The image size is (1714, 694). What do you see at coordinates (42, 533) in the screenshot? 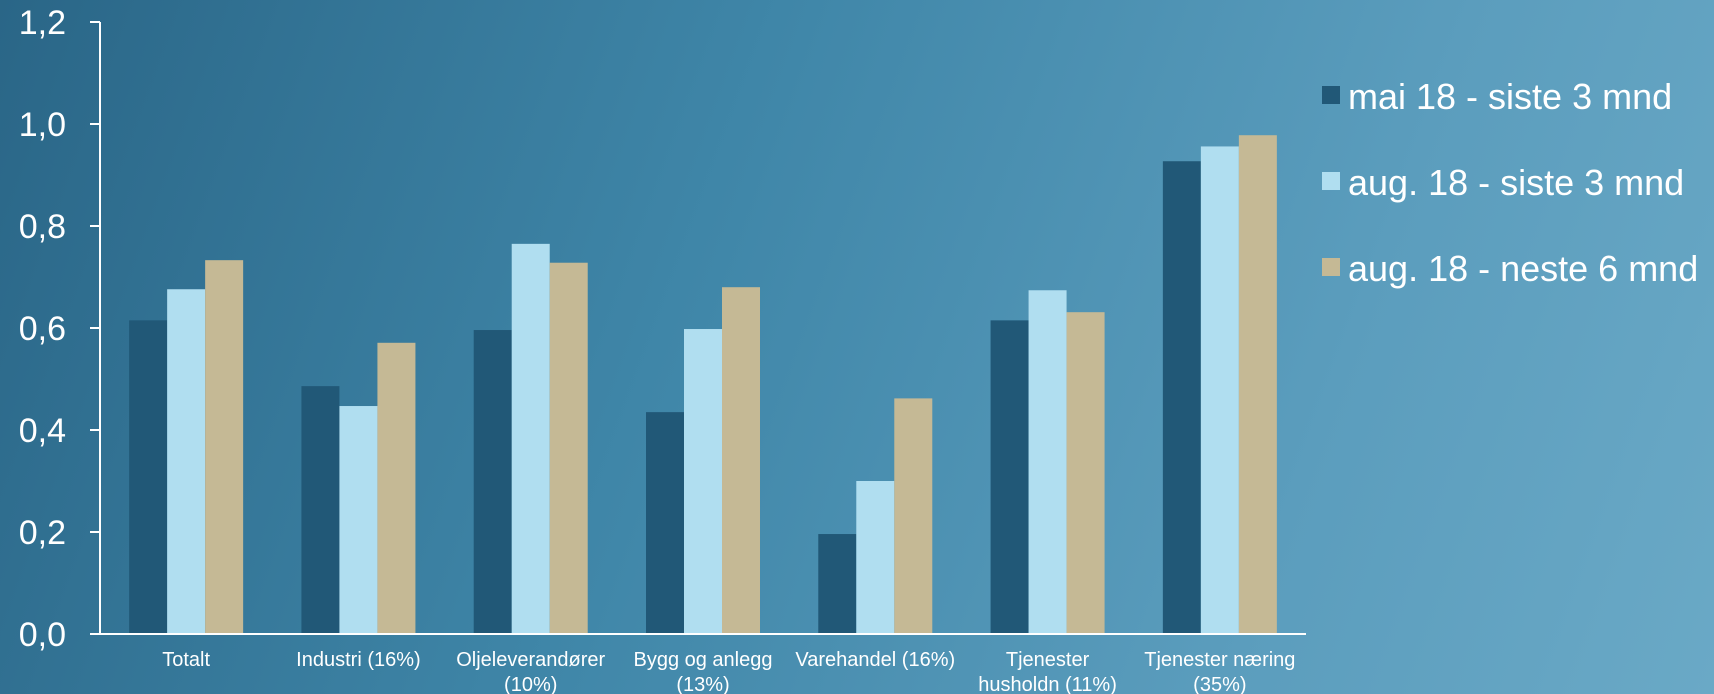
I see `y-tick-label: 0,2` at bounding box center [42, 533].